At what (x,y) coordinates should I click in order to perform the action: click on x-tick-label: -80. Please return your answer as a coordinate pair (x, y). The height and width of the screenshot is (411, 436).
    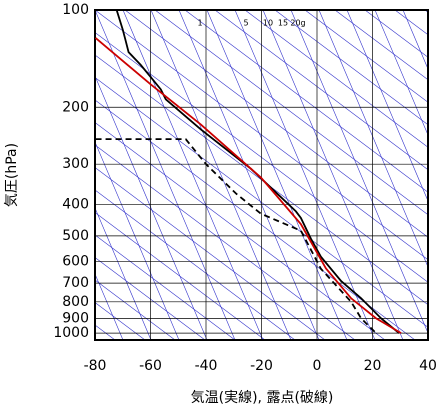
    Looking at the image, I should click on (95, 366).